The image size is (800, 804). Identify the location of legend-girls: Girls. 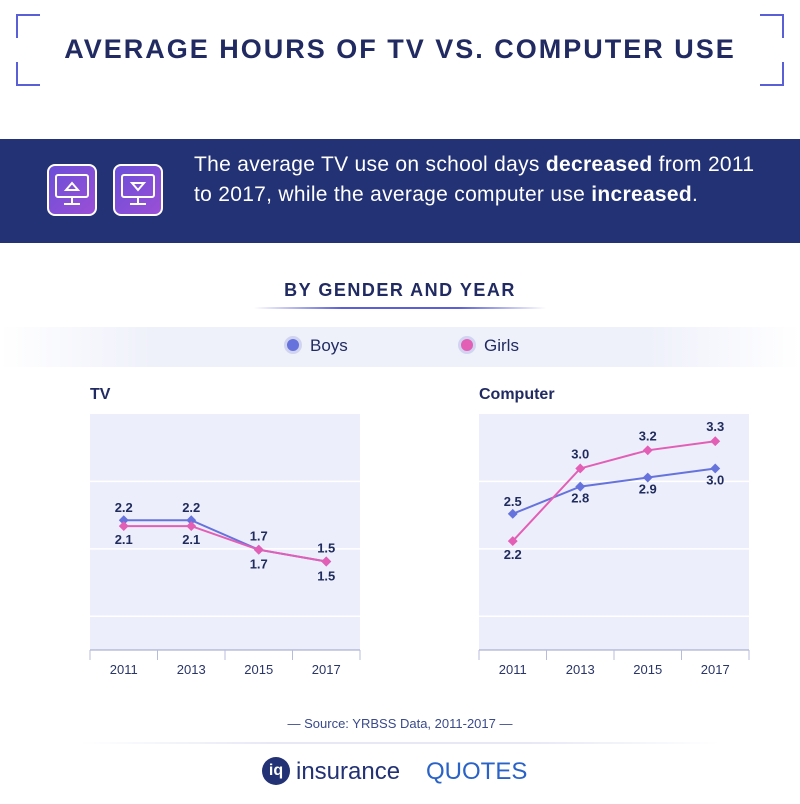
(488, 346).